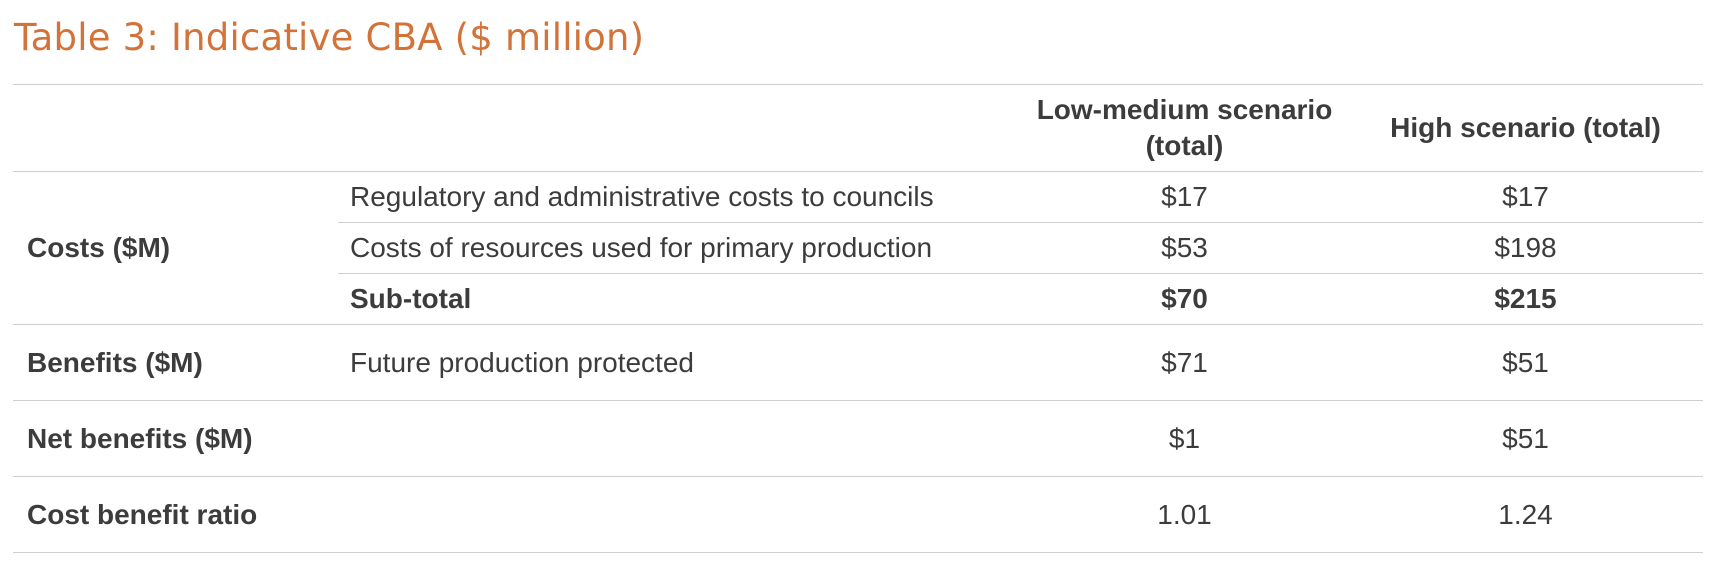 This screenshot has width=1716, height=586. Describe the element at coordinates (329, 37) in the screenshot. I see `table-title: Table 3: Indicative CBA ($ million)` at that location.